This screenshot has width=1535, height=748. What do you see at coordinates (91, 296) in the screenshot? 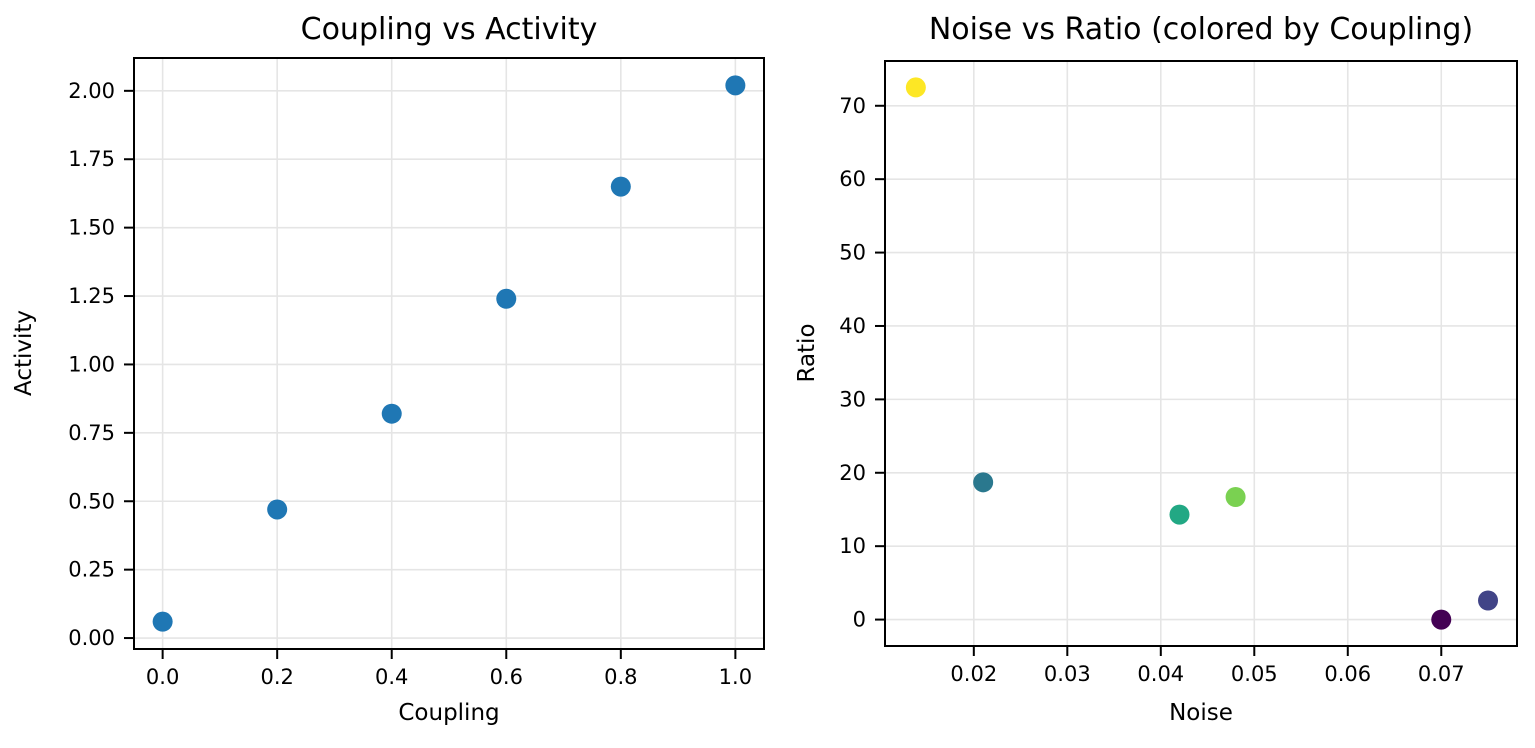
I see `y-tick-label: 1.25` at bounding box center [91, 296].